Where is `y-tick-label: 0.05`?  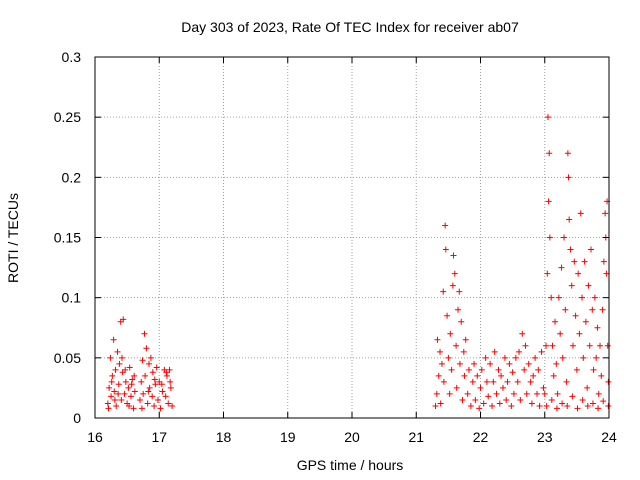 y-tick-label: 0.05 is located at coordinates (67, 358).